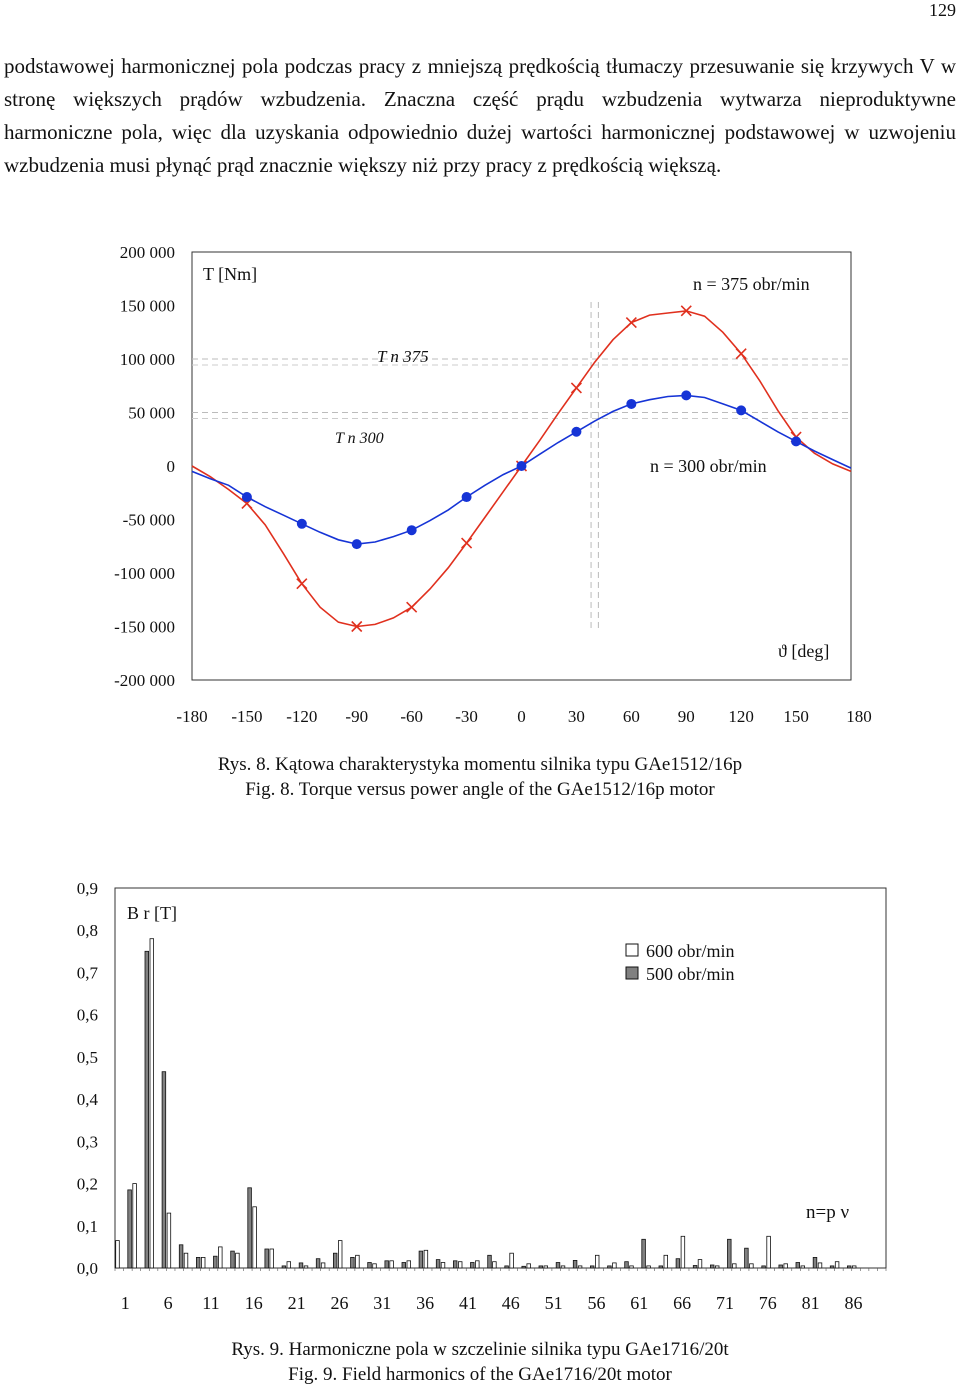 This screenshot has height=1389, width=960. What do you see at coordinates (411, 716) in the screenshot?
I see `x-tick-label: -60` at bounding box center [411, 716].